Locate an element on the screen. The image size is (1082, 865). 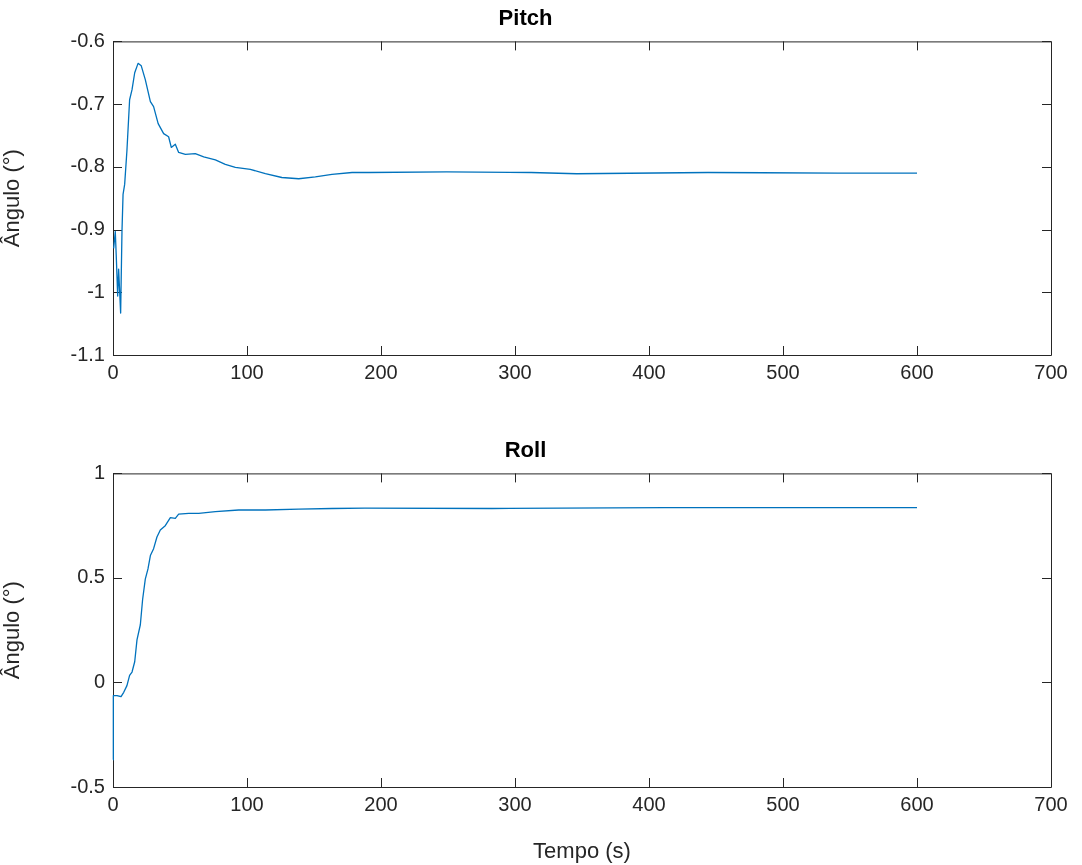
y-tick-label: -0.6 is located at coordinates (87, 39).